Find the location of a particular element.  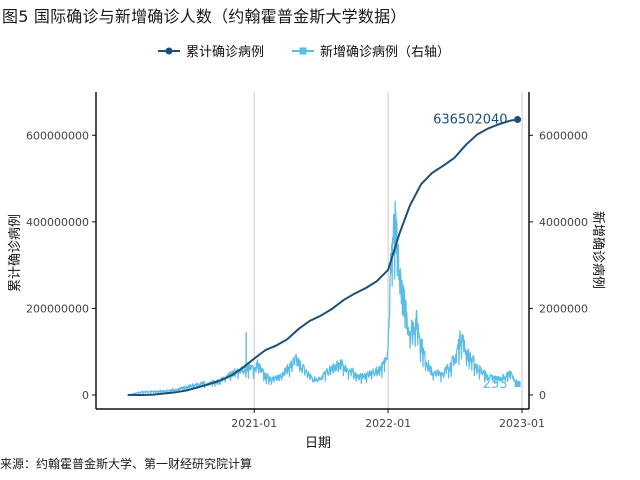

y-left-tick-label-0: 0 is located at coordinates (85, 395).